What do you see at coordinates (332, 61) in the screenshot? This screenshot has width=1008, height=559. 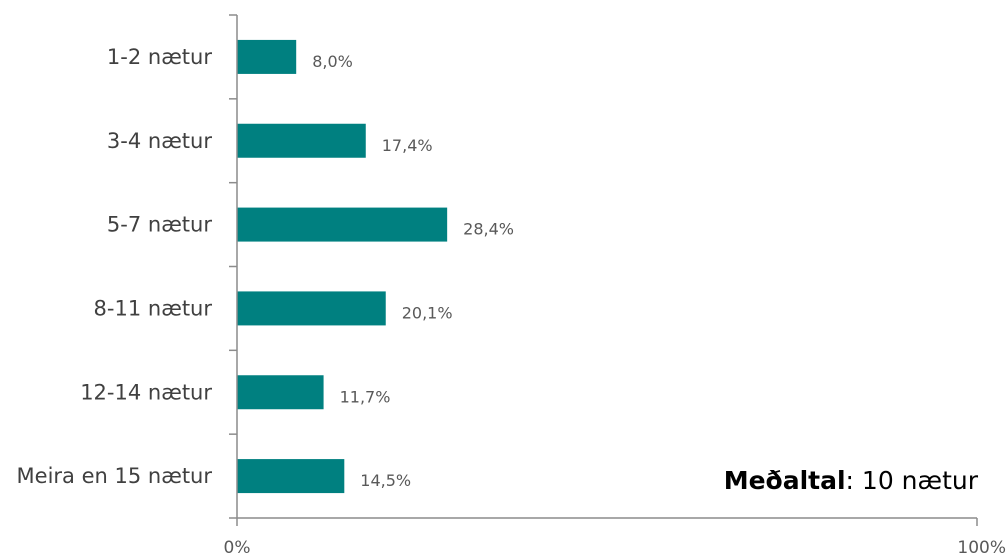 I see `value-label: 8,0%` at bounding box center [332, 61].